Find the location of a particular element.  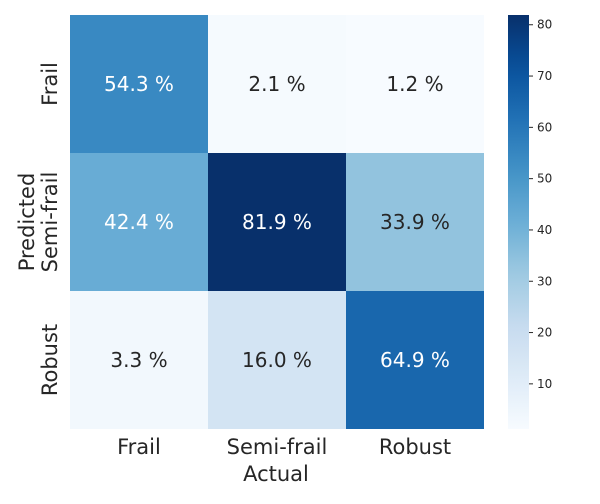

y-axis-tick-labels: Frail Semi-frail Robust is located at coordinates (50, 229).